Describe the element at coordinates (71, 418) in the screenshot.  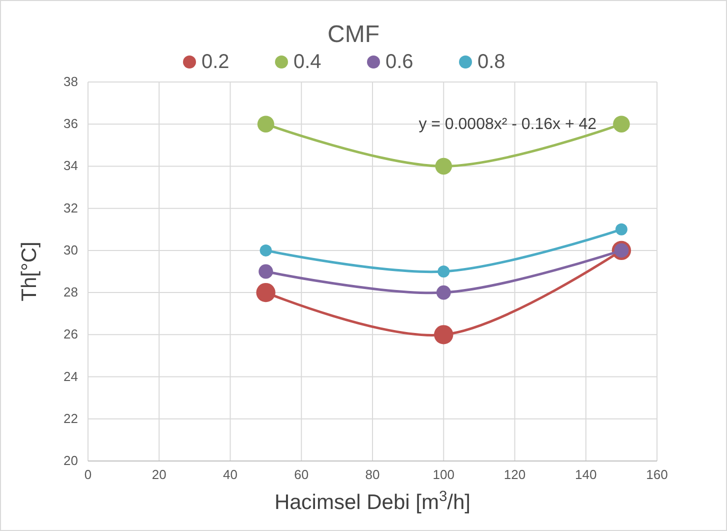
I see `y-tick-label: 22` at that location.